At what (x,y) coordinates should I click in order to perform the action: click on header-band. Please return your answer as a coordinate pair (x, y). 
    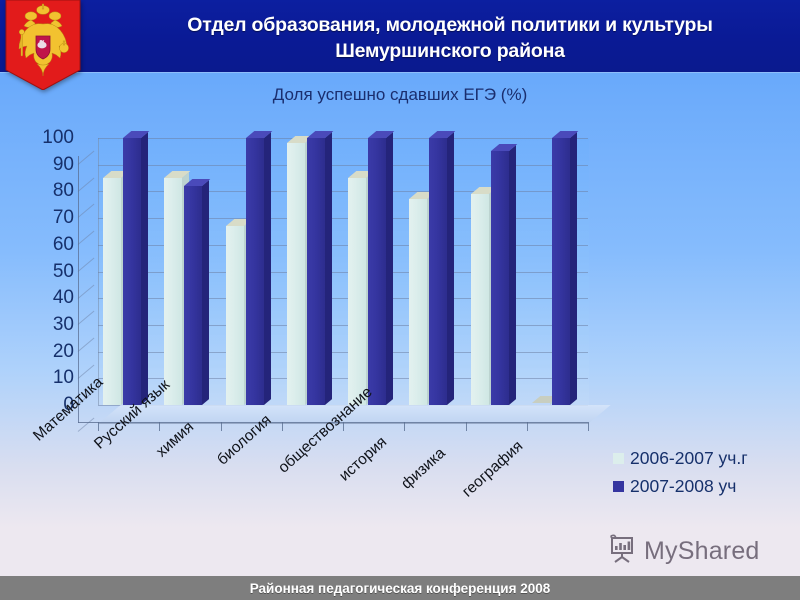
    Looking at the image, I should click on (400, 36).